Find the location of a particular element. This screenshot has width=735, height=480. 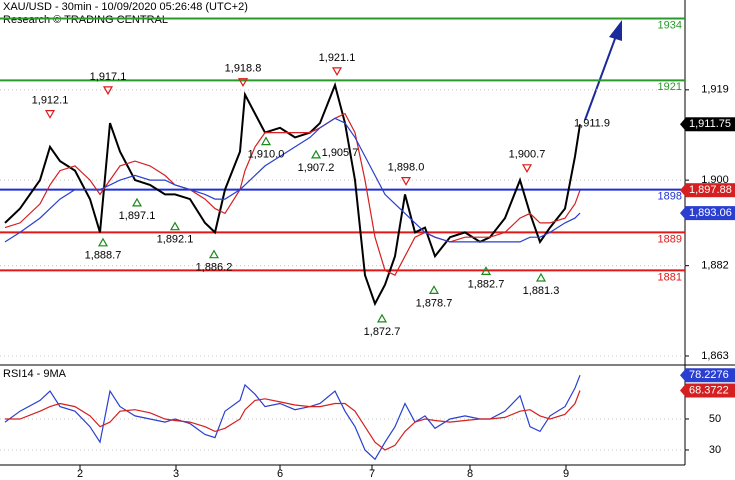

x-tick-label: 2 is located at coordinates (80, 474).